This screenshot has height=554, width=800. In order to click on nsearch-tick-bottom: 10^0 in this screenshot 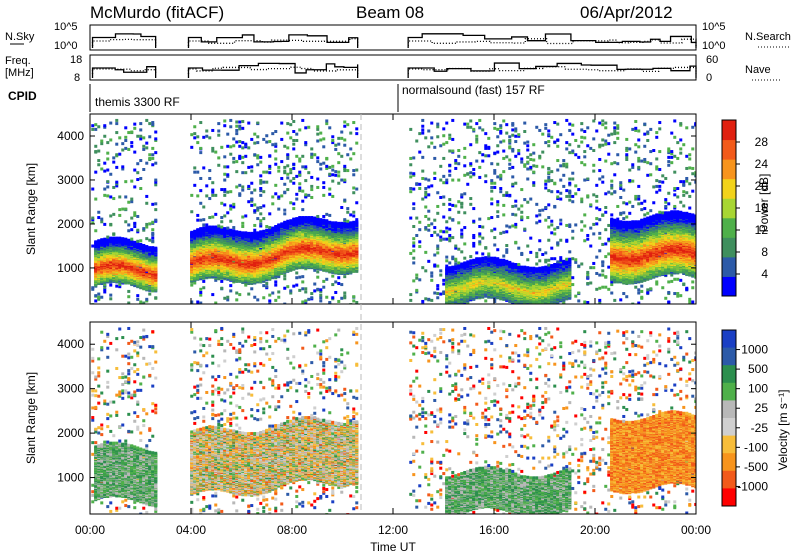, I will do `click(714, 46)`.